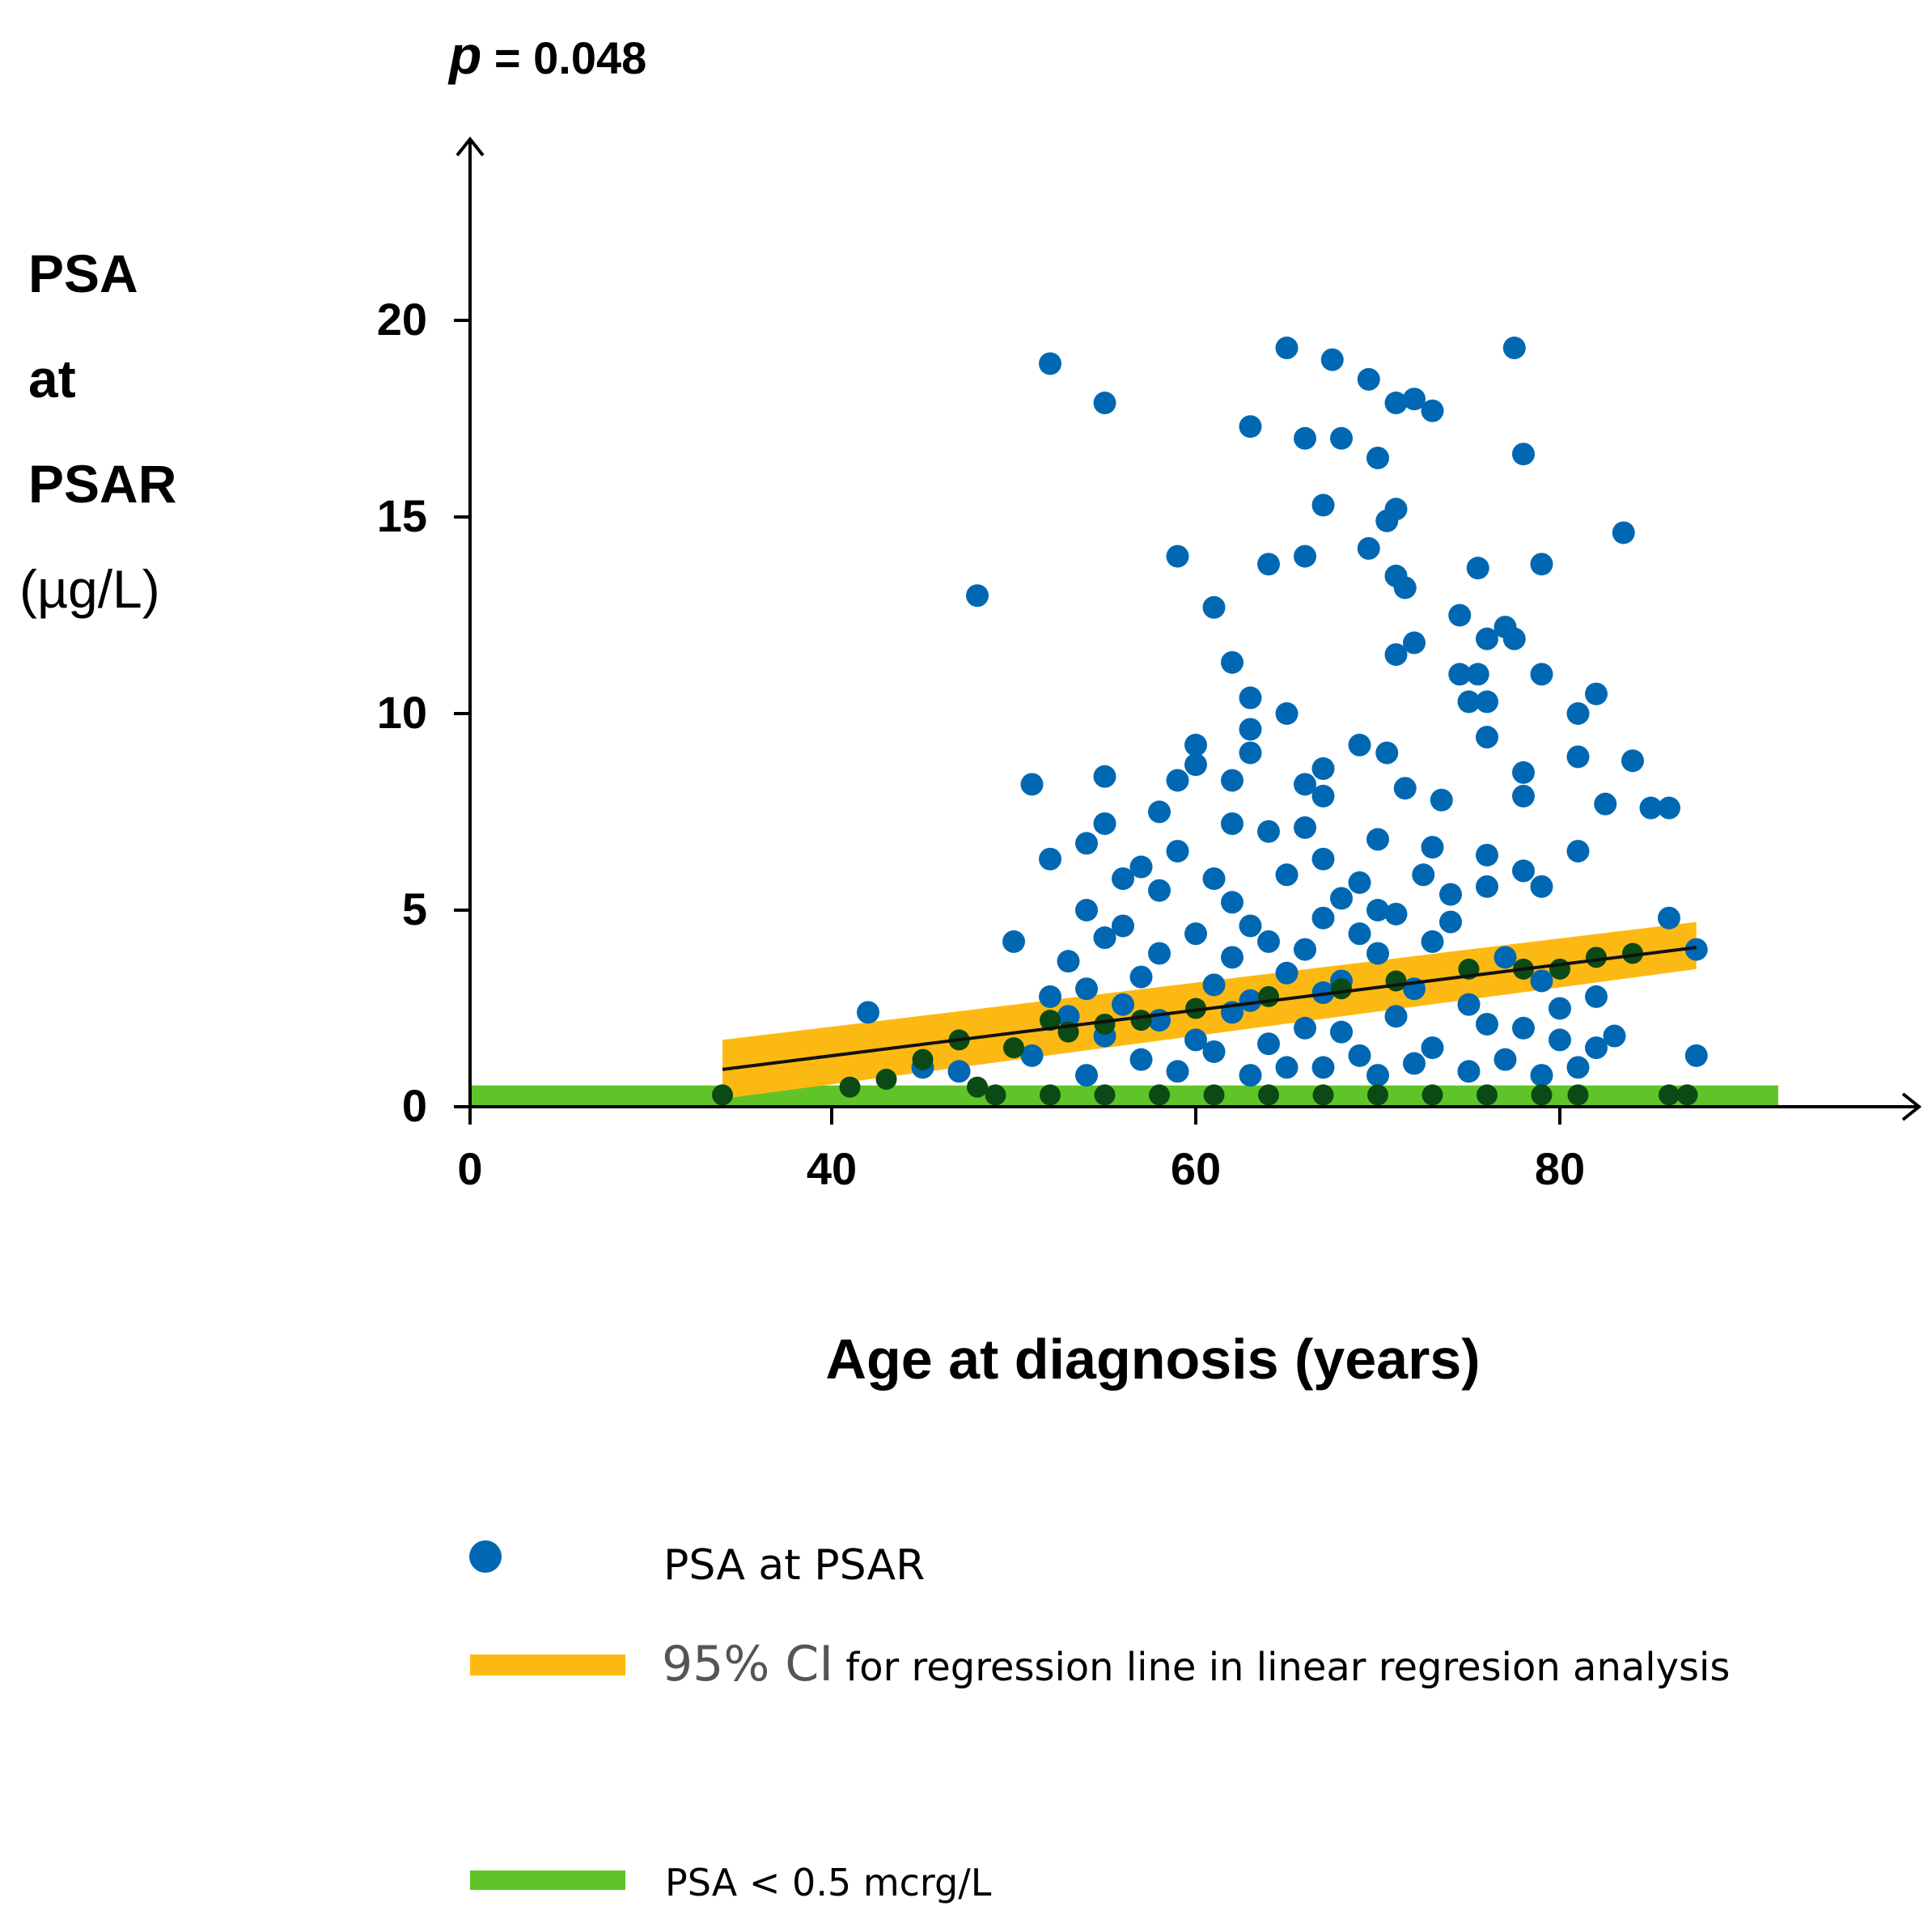 The image size is (1932, 1919). Describe the element at coordinates (547, 1880) in the screenshot. I see `legend-threshold-swatch` at that location.